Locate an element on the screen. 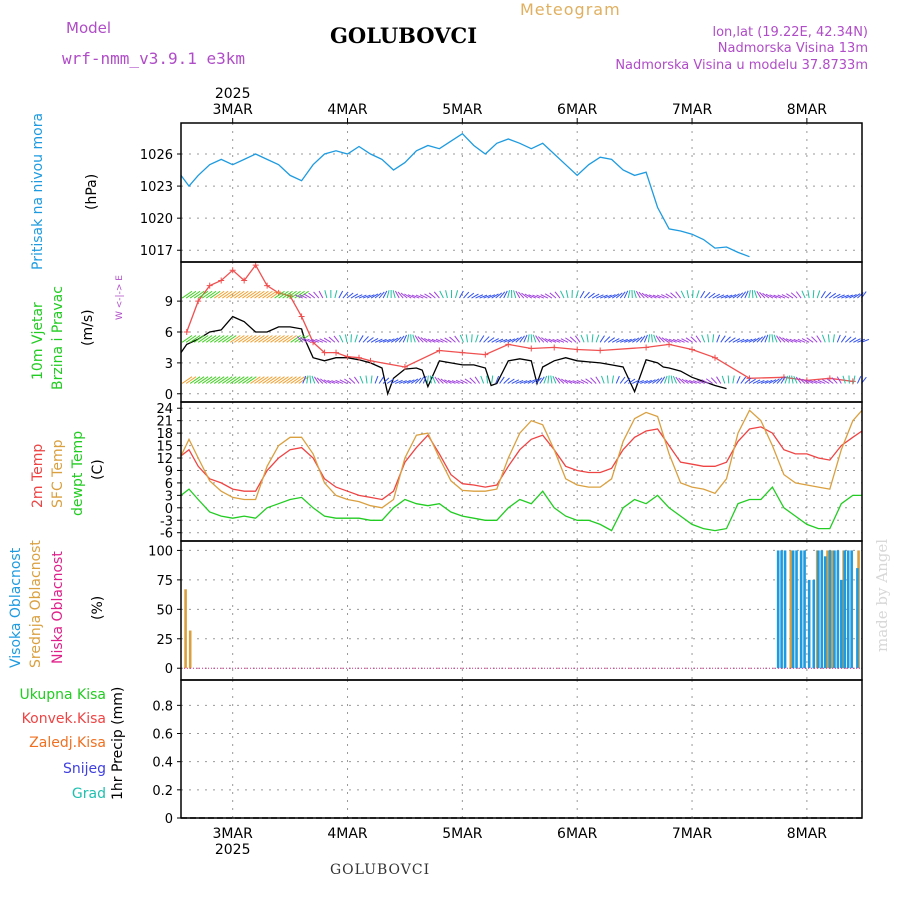  temperature-tick-label: -3 is located at coordinates (166, 521).